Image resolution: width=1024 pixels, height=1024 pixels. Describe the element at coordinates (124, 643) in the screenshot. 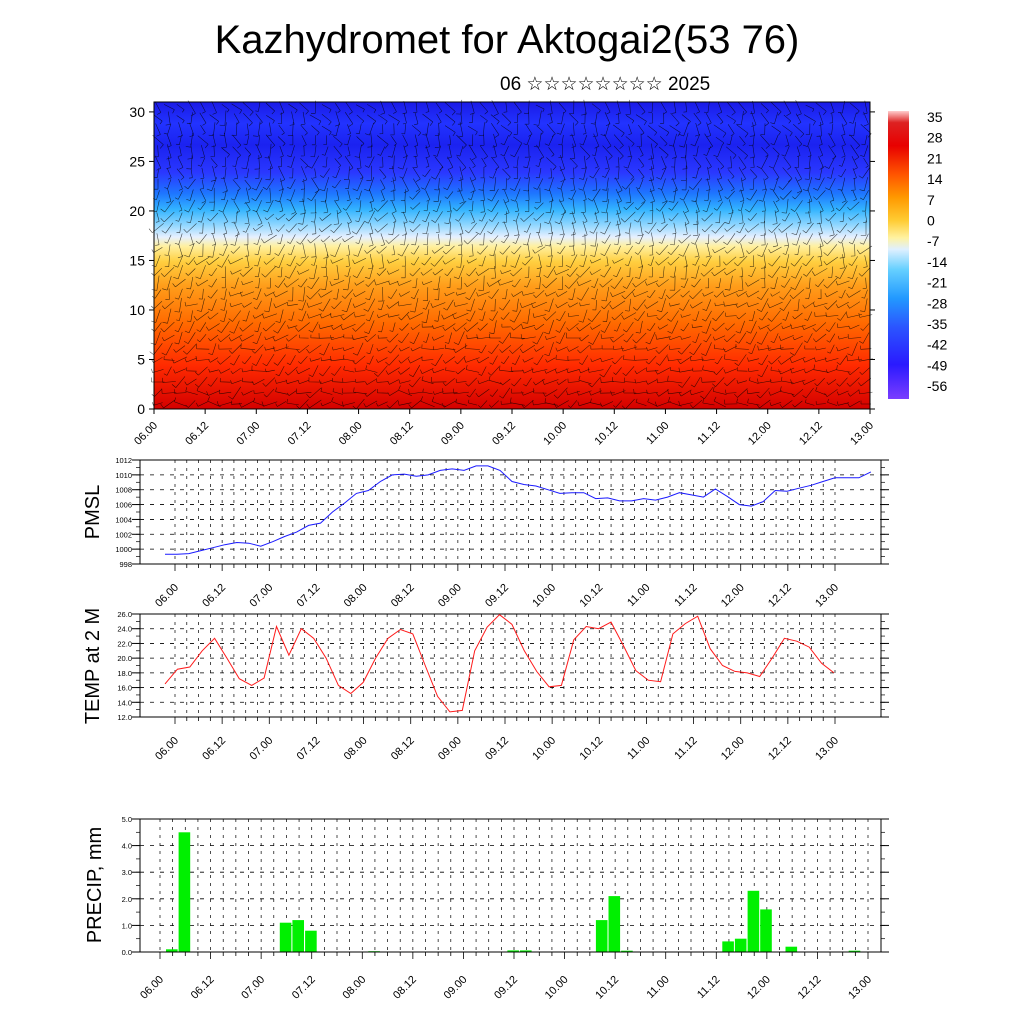

I see `y-tick-label: 22.0` at that location.